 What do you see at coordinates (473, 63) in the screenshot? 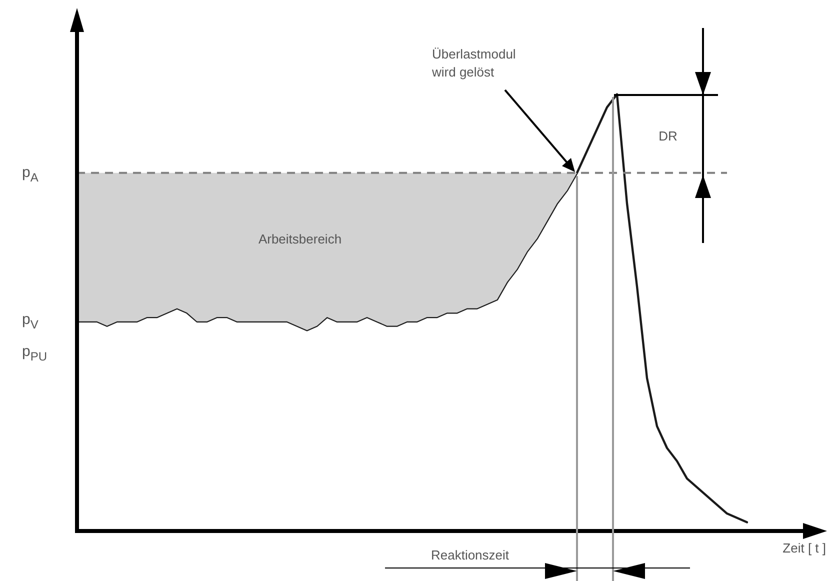
I see `text: Überlastmodul wird gelöst` at bounding box center [473, 63].